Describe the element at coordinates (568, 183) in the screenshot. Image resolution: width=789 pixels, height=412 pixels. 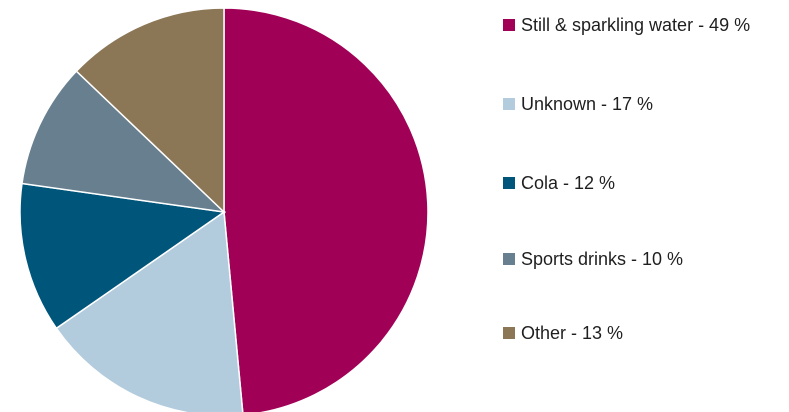
I see `legend-label-cola: Cola - 12 %` at that location.